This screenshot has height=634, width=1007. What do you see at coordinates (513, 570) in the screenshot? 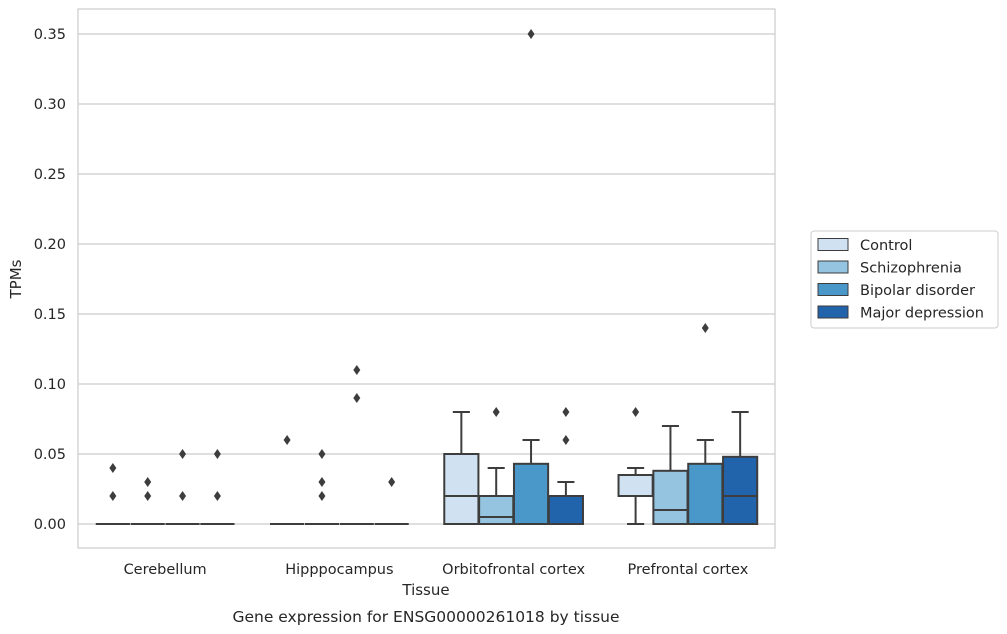
I see `x-tick-label: Orbitofrontal cortex` at bounding box center [513, 570].